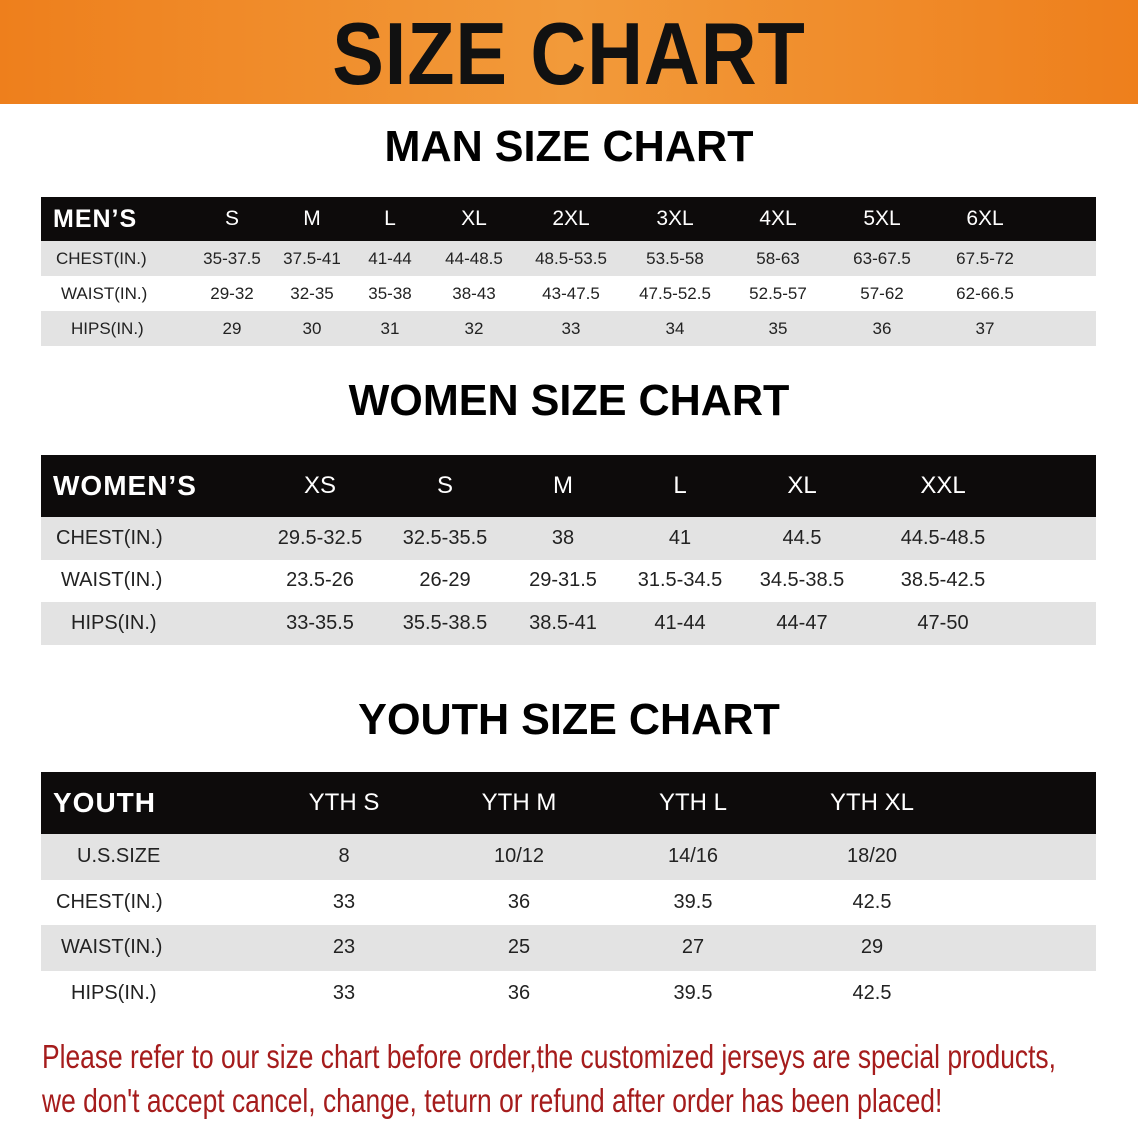 The height and width of the screenshot is (1132, 1138). Describe the element at coordinates (675, 218) in the screenshot. I see `men-size-header: 3XL` at that location.